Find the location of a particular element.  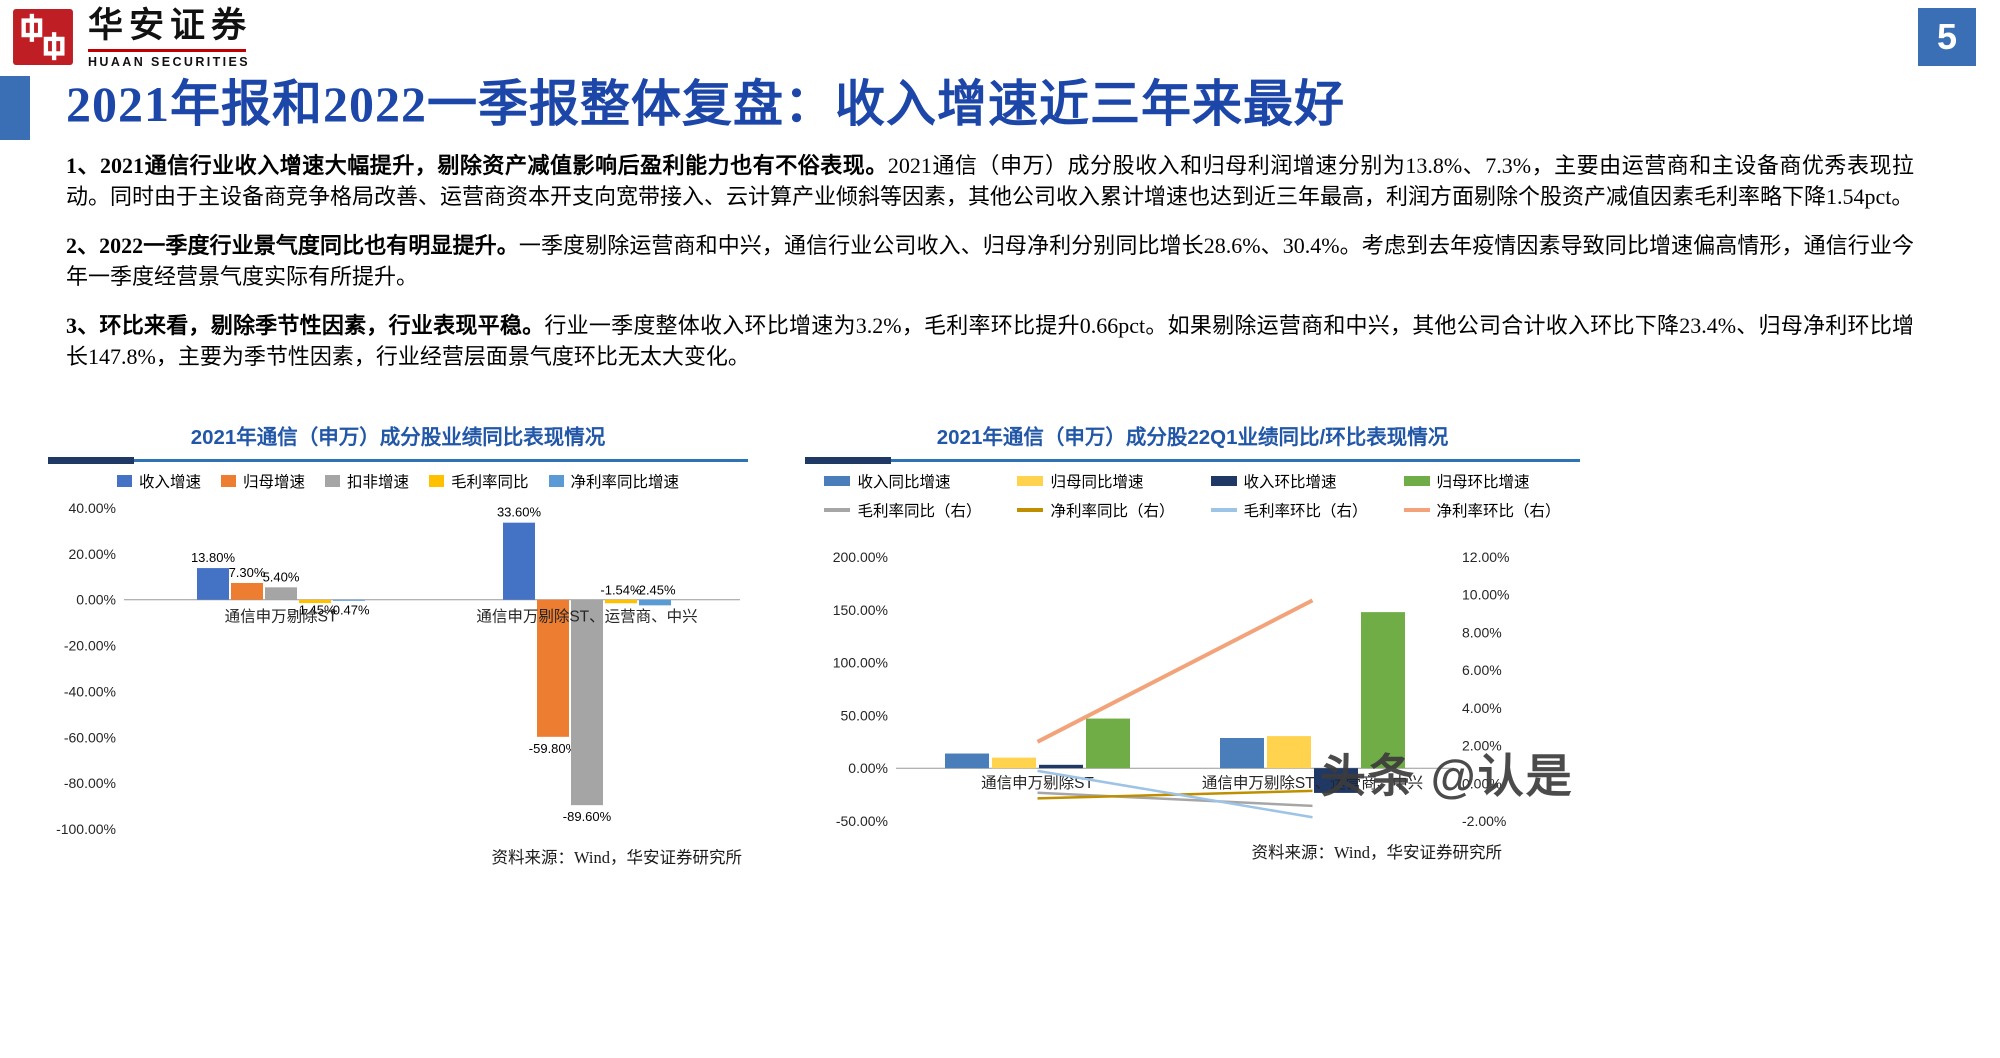

category-label: 通信申万剔除ST、运营商、中兴 is located at coordinates (1312, 783).